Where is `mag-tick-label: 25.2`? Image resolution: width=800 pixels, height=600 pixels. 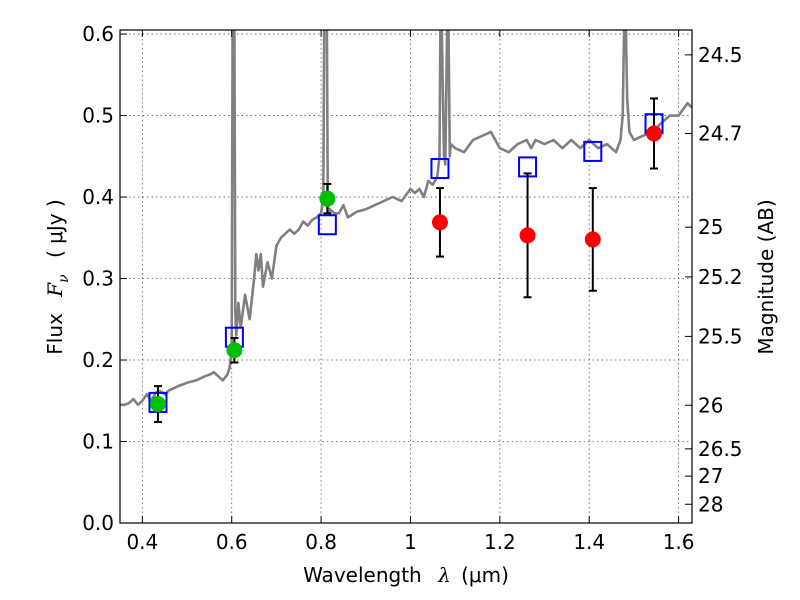
mag-tick-label: 25.2 is located at coordinates (720, 277).